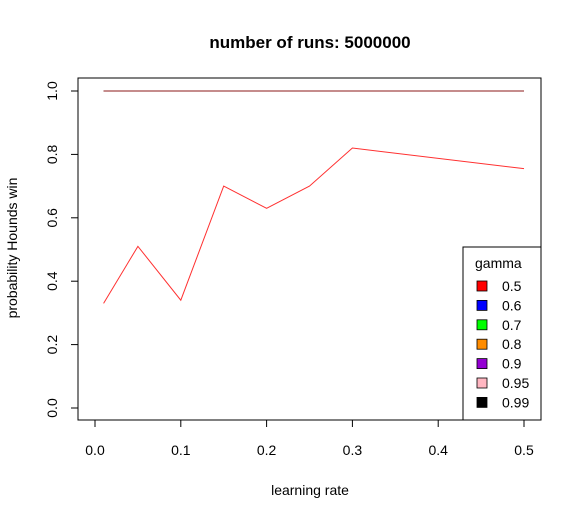 The height and width of the screenshot is (518, 582). I want to click on legend-title: gamma, so click(498, 263).